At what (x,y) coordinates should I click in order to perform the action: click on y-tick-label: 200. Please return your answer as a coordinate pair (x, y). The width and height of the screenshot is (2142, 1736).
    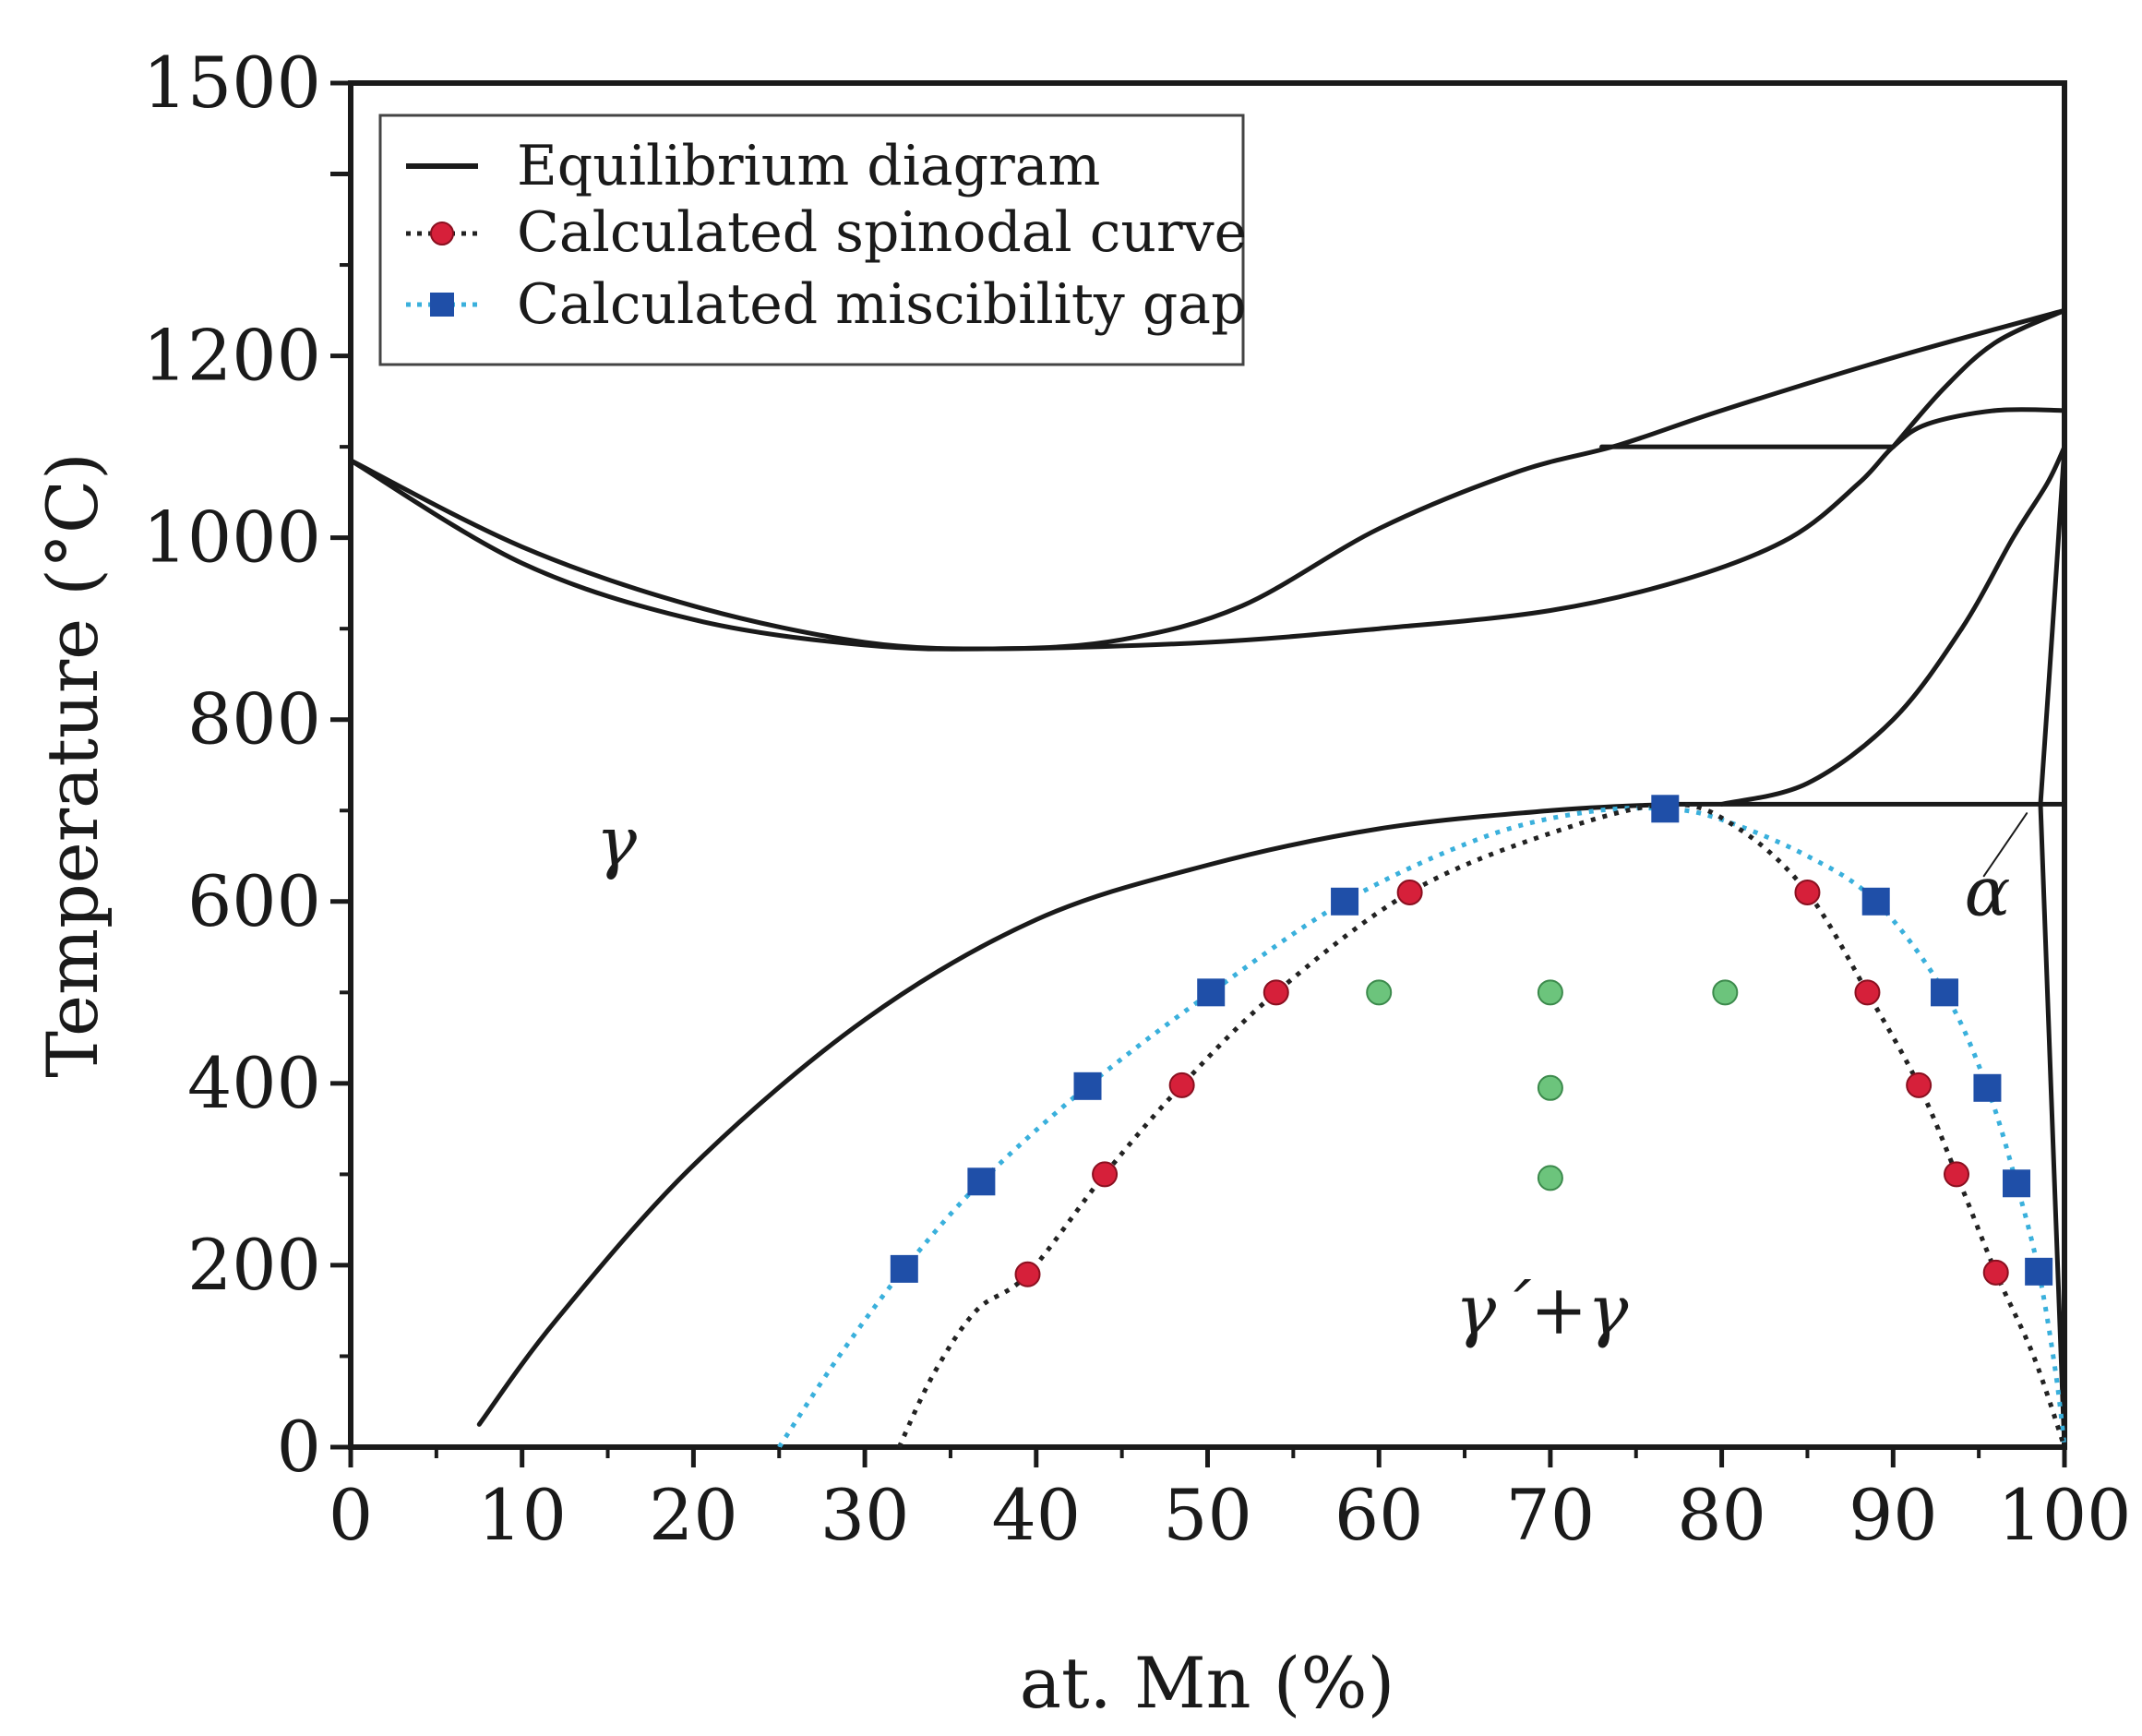
    Looking at the image, I should click on (254, 1265).